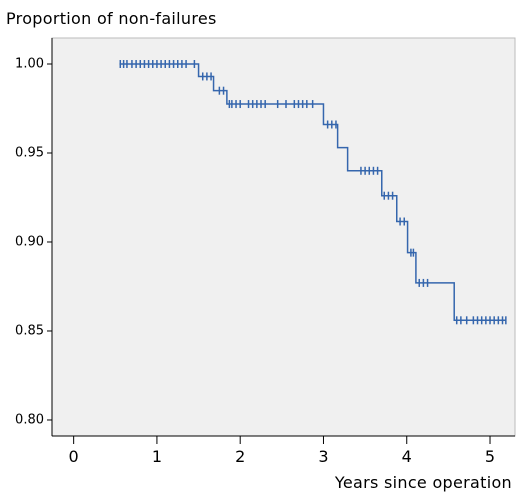 Image resolution: width=516 pixels, height=492 pixels. I want to click on x-tick-label: 5, so click(490, 456).